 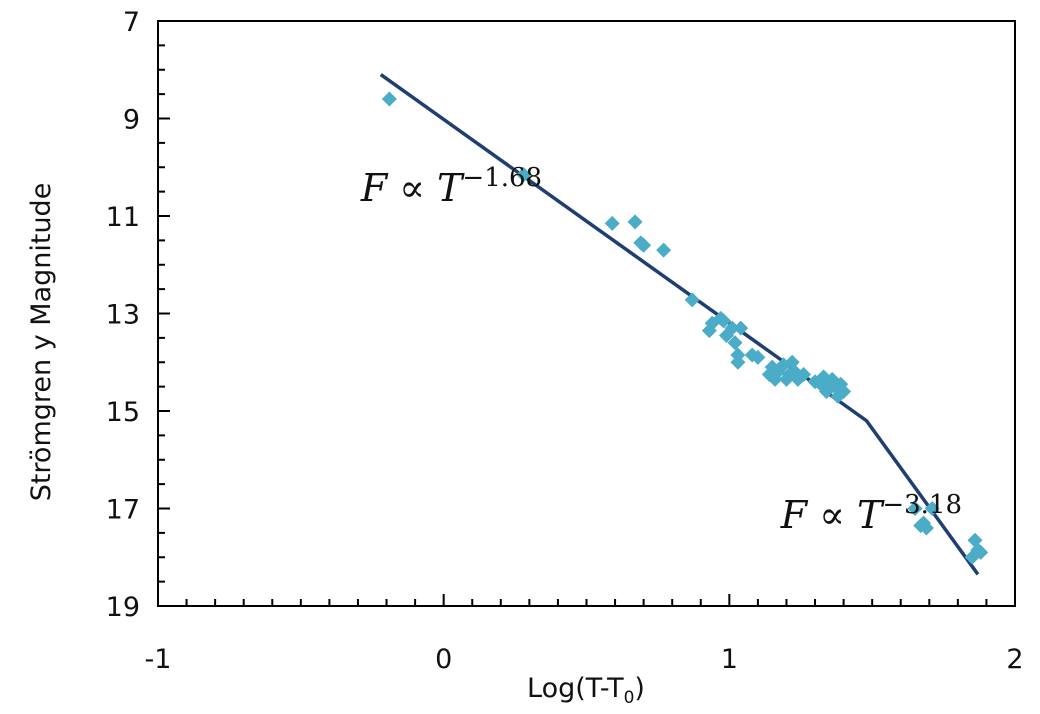 I want to click on y-tick-label: 7, so click(x=131, y=22).